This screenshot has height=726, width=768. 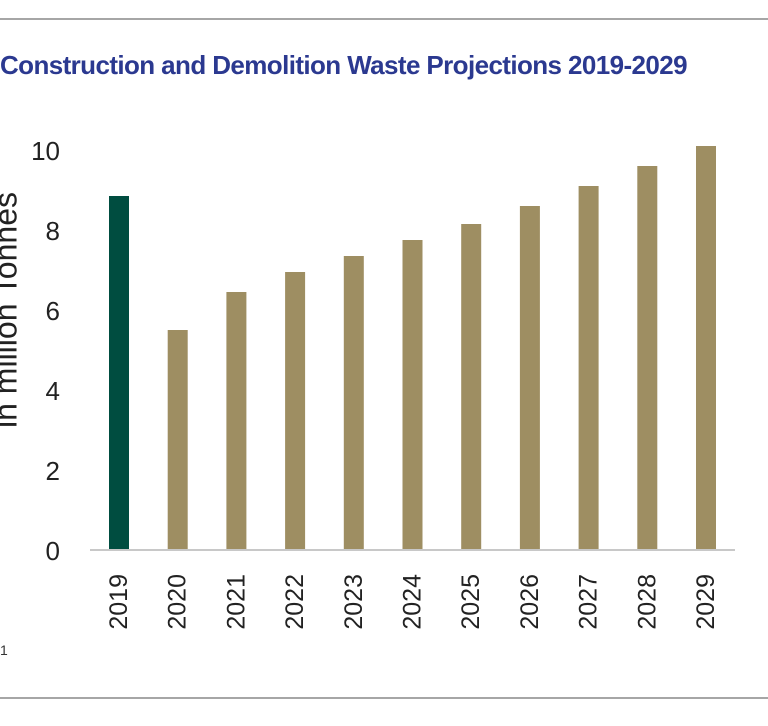 What do you see at coordinates (530, 602) in the screenshot?
I see `x-tick-label: 2026` at bounding box center [530, 602].